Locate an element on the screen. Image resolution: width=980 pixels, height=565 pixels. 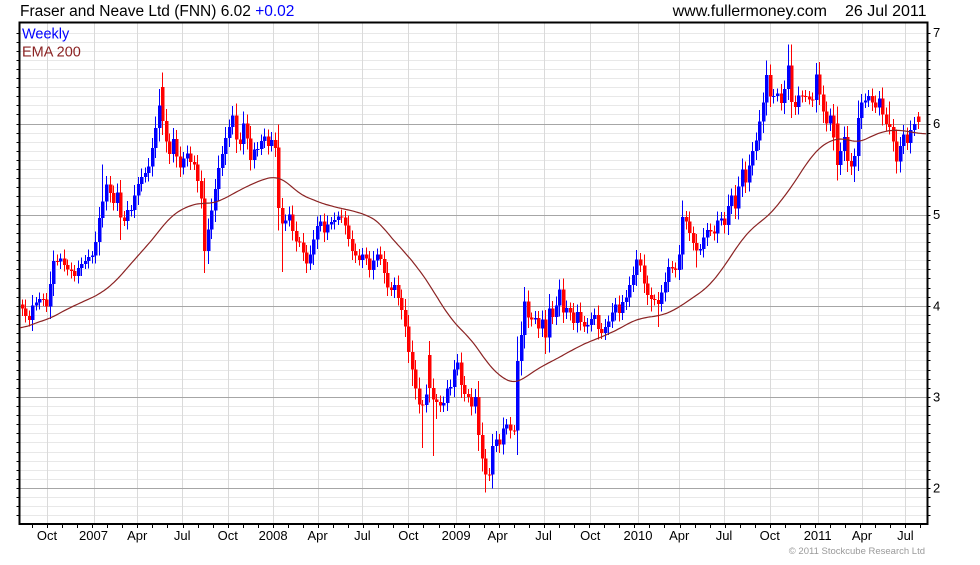
svg-text: 2011 is located at coordinates (818, 535).